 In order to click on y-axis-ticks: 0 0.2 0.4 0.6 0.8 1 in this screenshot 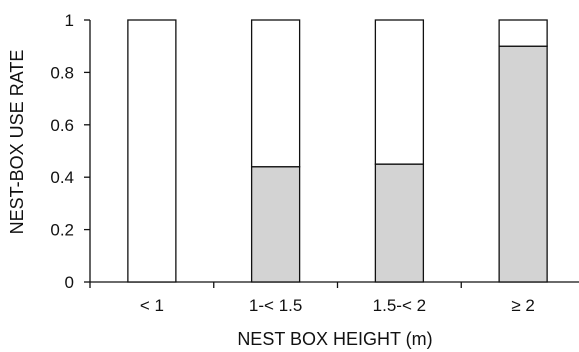, I will do `click(70, 151)`.